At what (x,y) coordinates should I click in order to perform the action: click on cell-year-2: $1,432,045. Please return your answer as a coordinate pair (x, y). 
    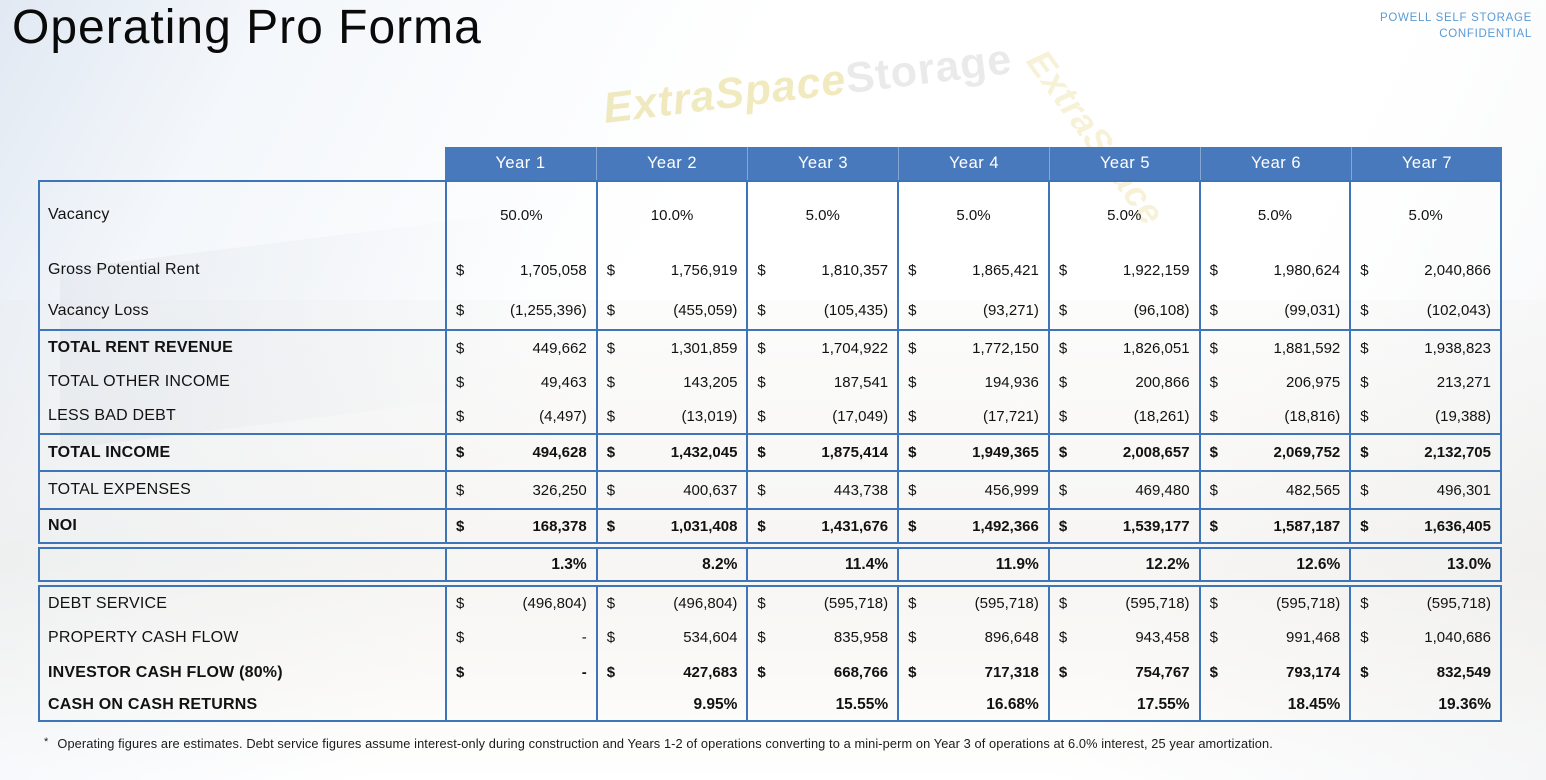
    Looking at the image, I should click on (671, 452).